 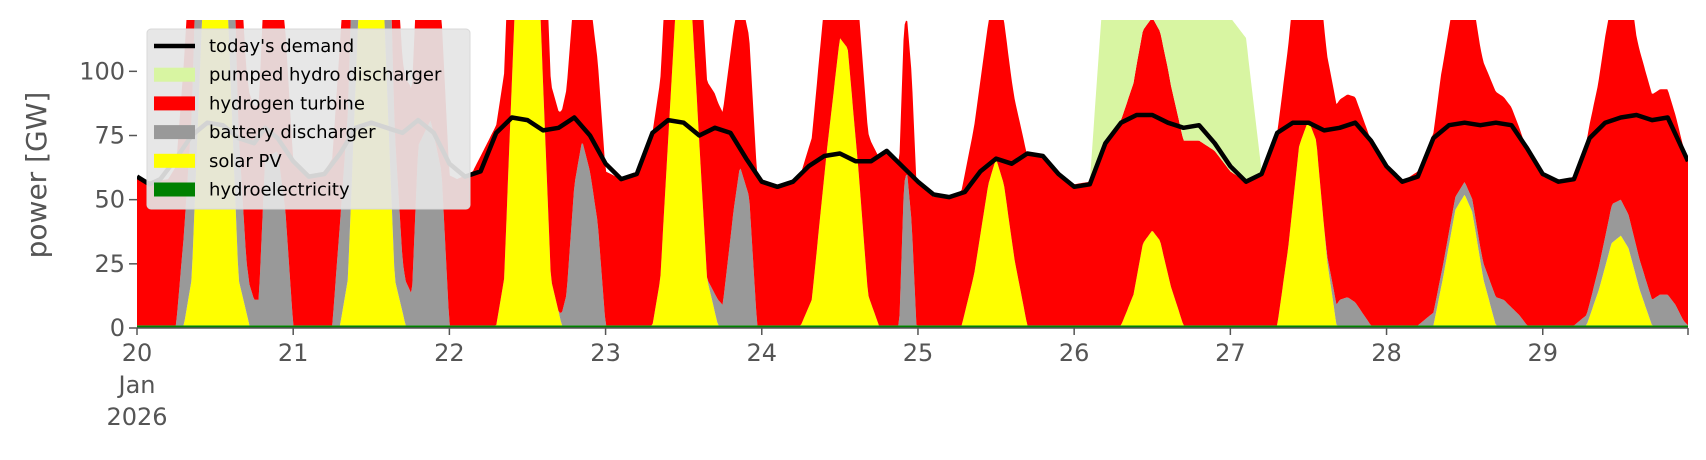 I want to click on y-tick-label: 100, so click(x=102, y=71).